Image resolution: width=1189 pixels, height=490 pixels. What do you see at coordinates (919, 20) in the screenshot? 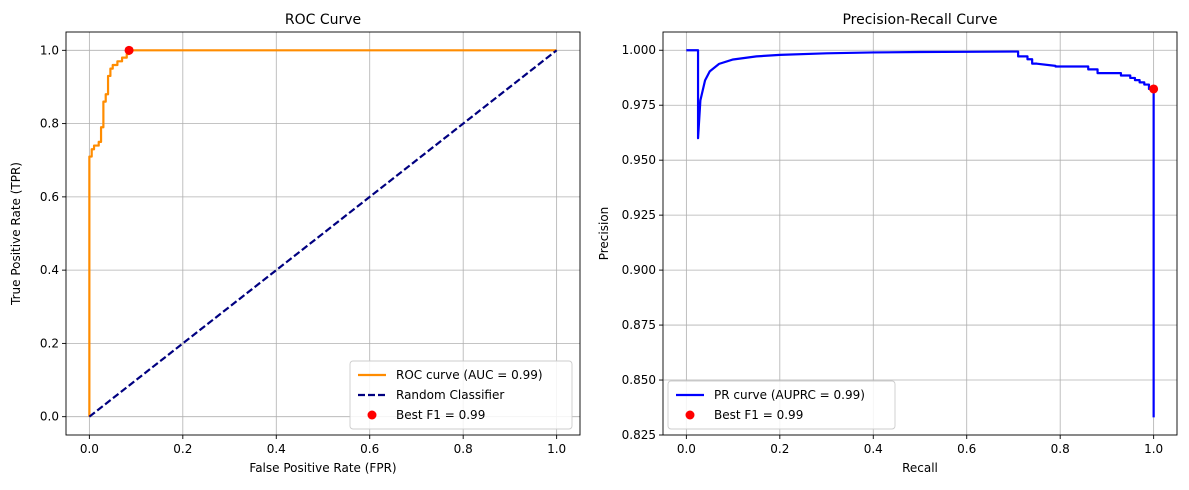
I see `pr-chart-title: Precision-Recall Curve` at bounding box center [919, 20].